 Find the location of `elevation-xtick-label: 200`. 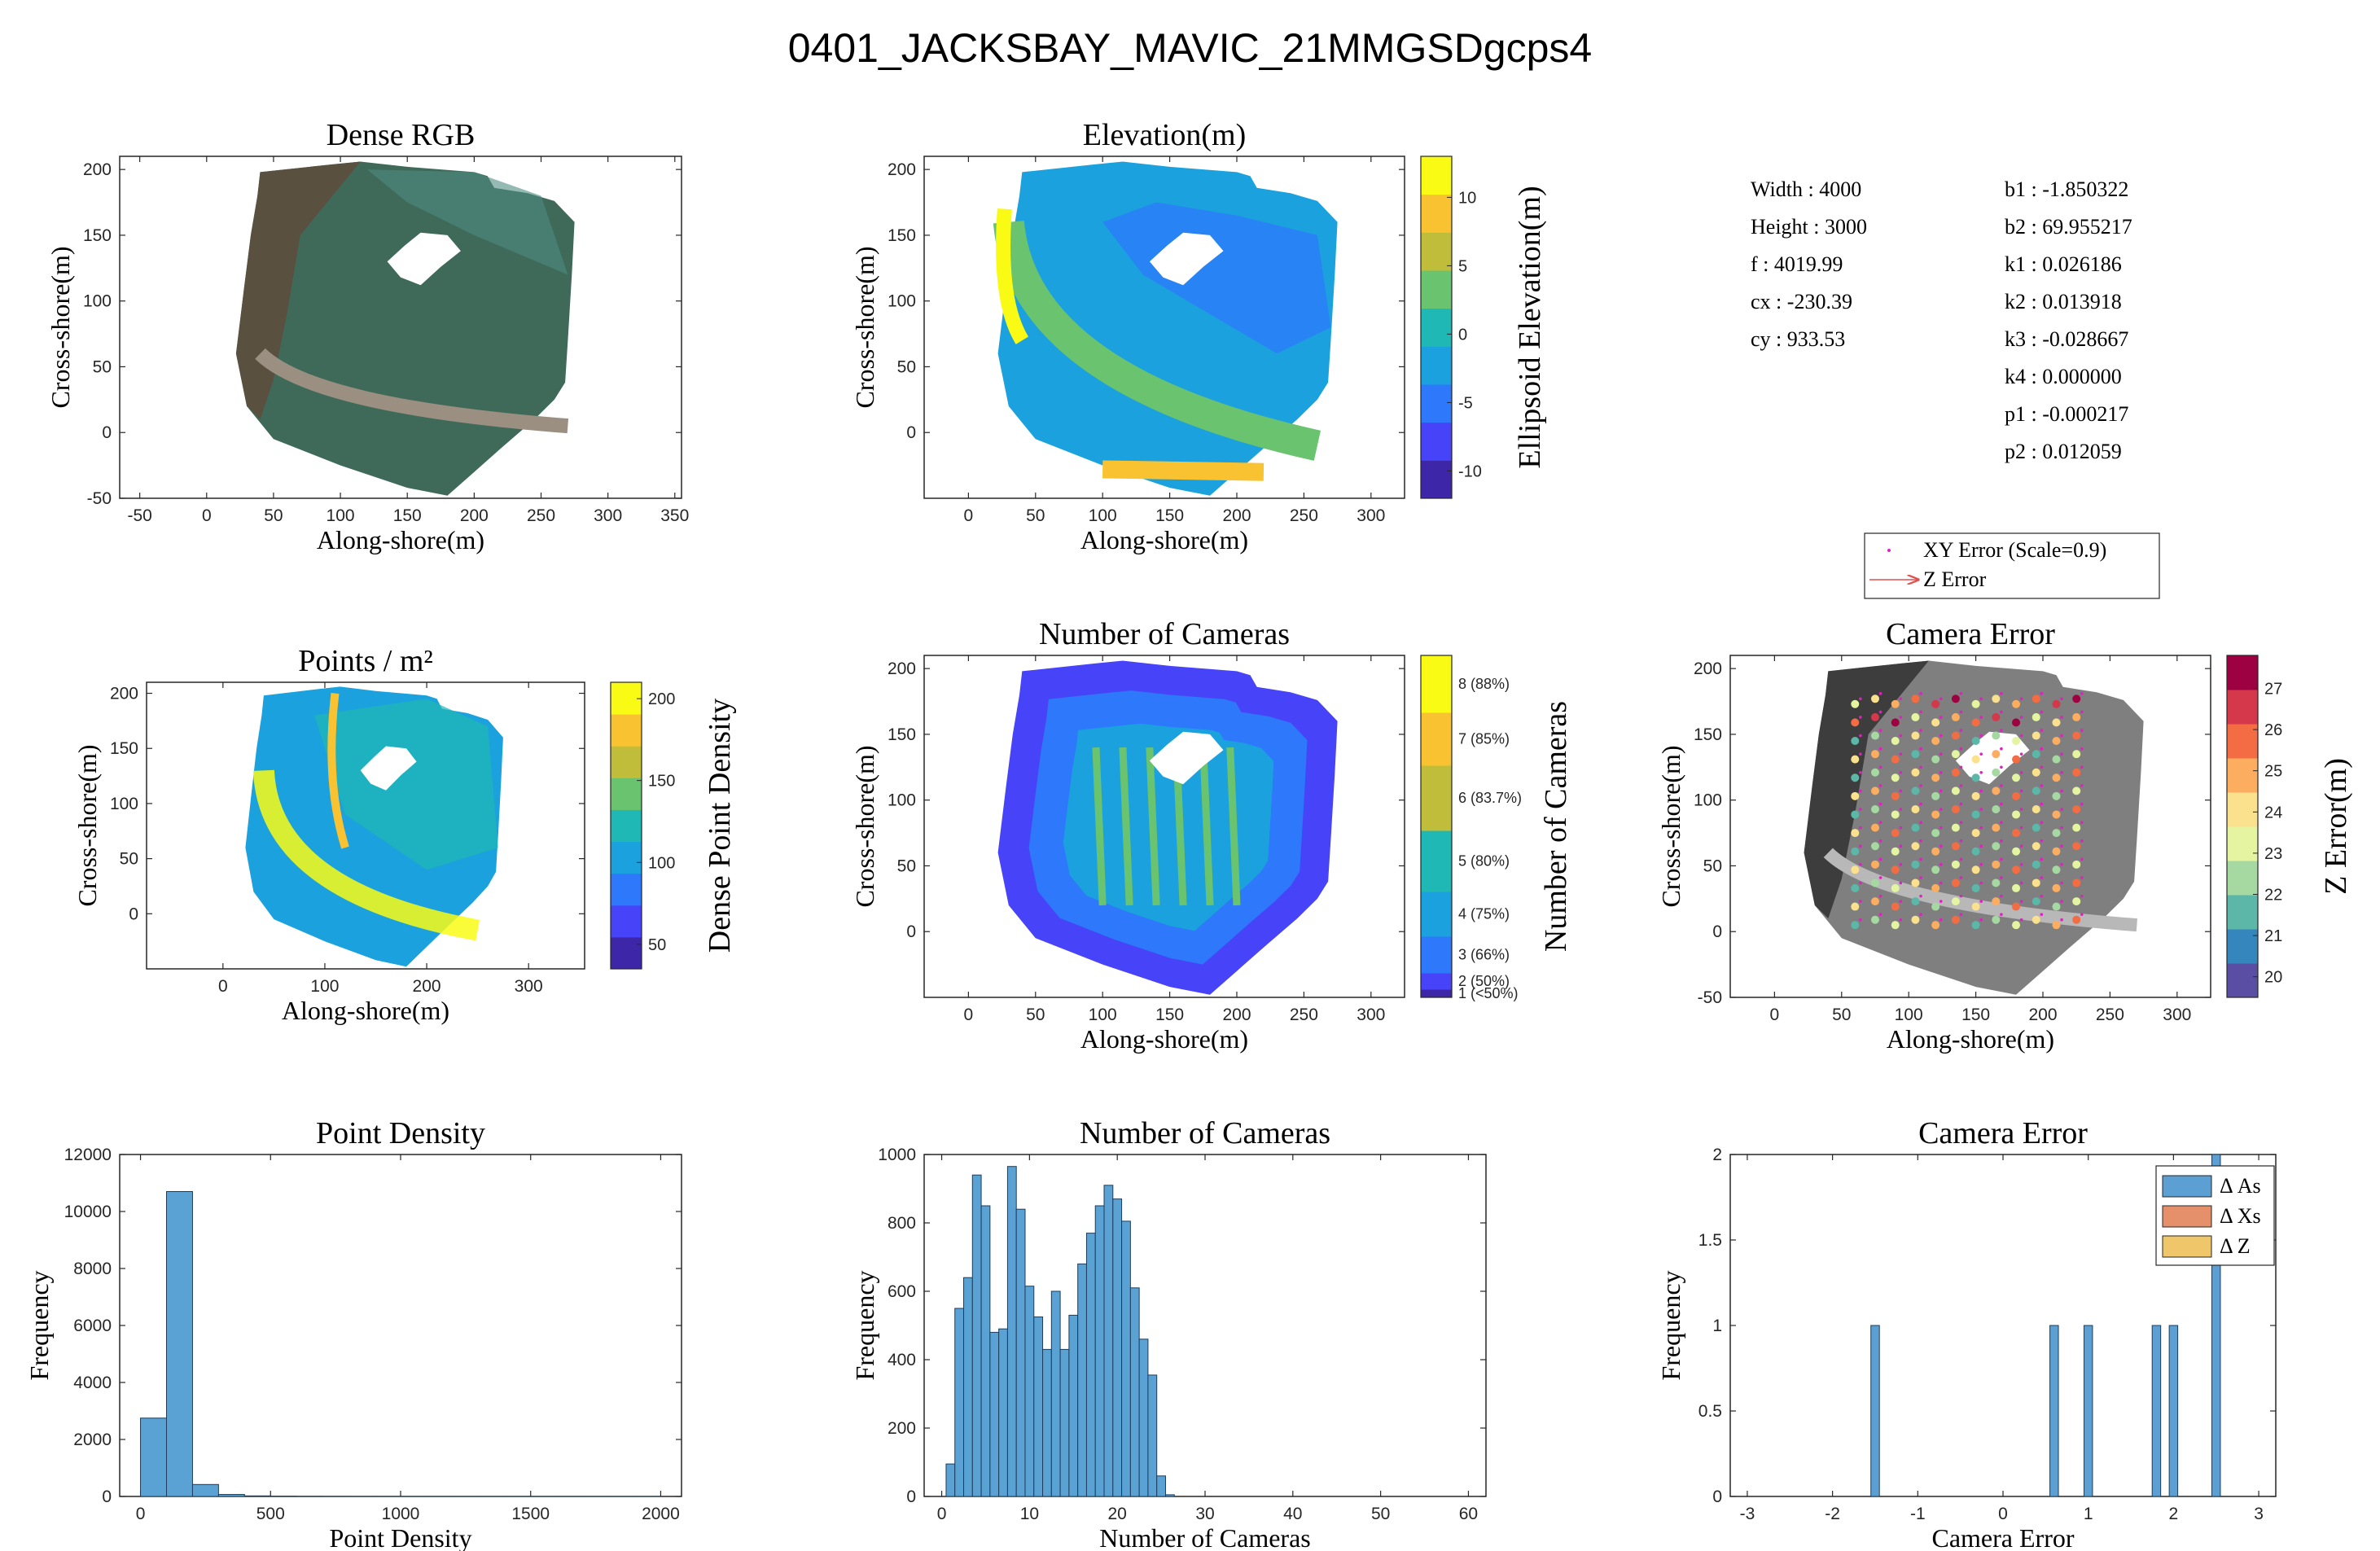

elevation-xtick-label: 200 is located at coordinates (1236, 515).